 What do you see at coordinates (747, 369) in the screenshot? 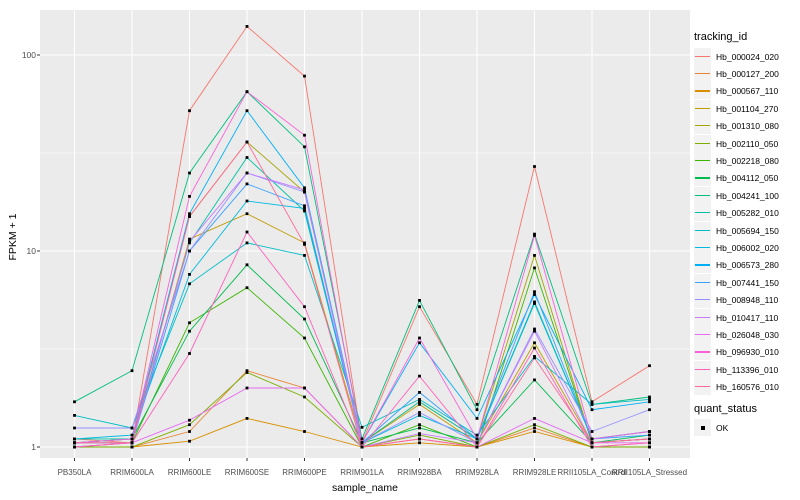
I see `legend-label: Hb_113396_010` at bounding box center [747, 369].